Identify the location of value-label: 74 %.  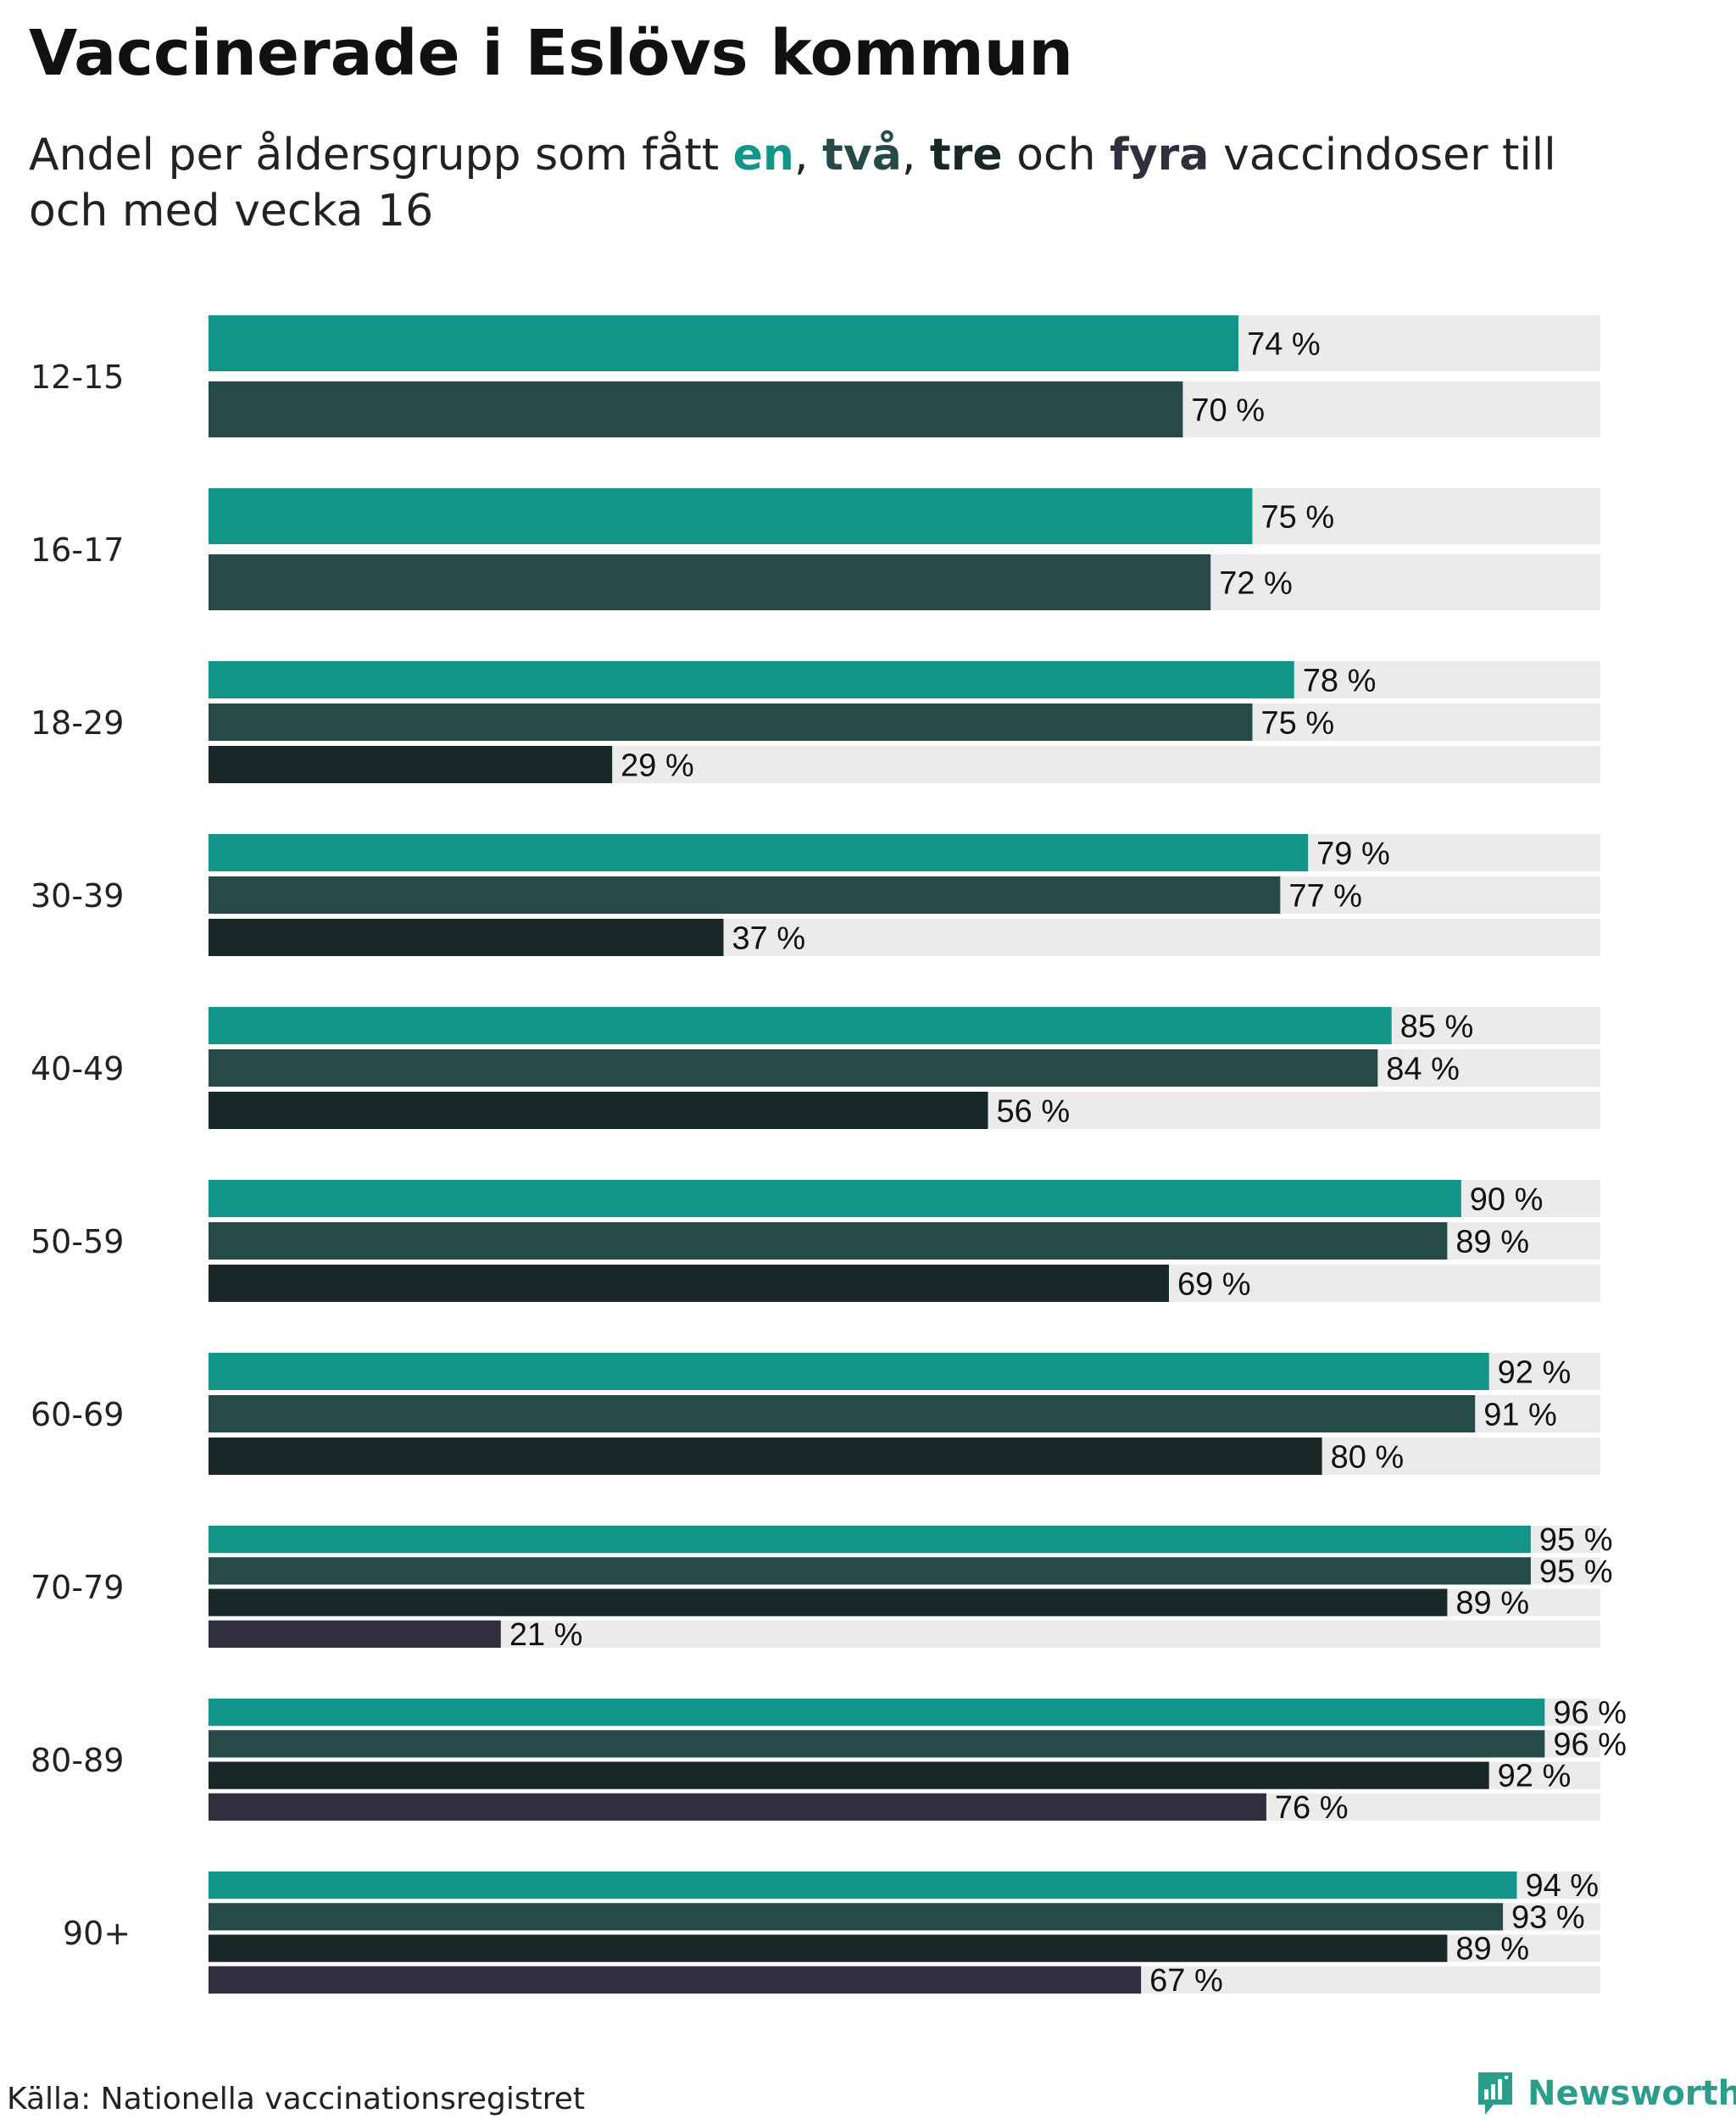
(1284, 345).